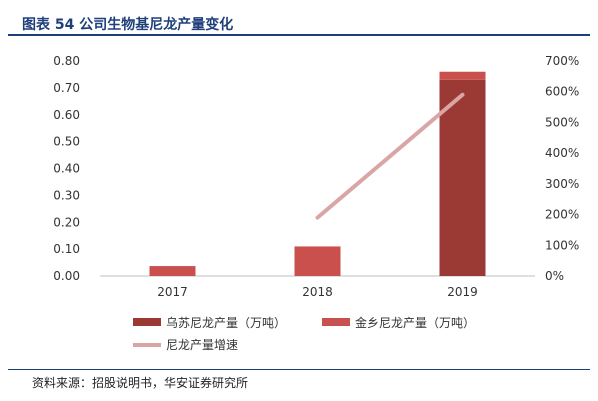 This screenshot has height=401, width=598. What do you see at coordinates (562, 153) in the screenshot?
I see `y-right-tick-label: 400%` at bounding box center [562, 153].